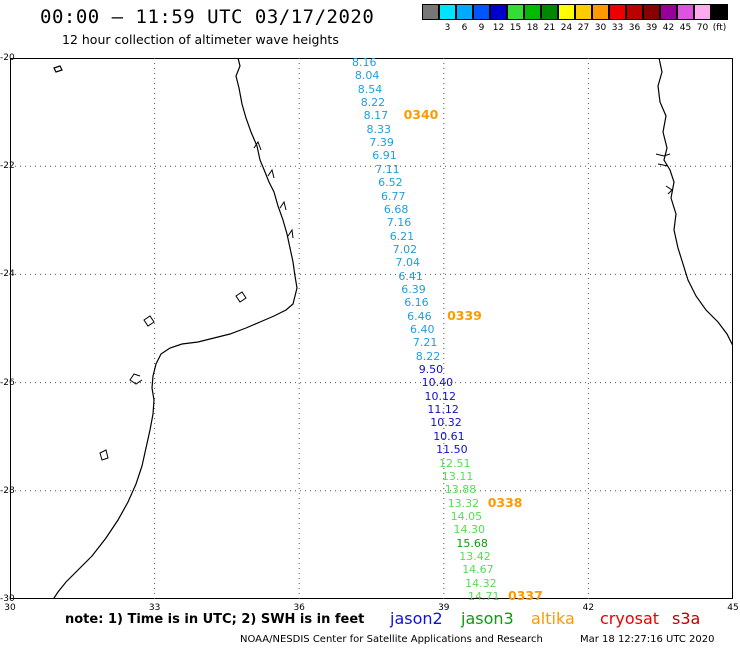 The height and width of the screenshot is (650, 740). Describe the element at coordinates (553, 618) in the screenshot. I see `satellite-label: altika` at that location.